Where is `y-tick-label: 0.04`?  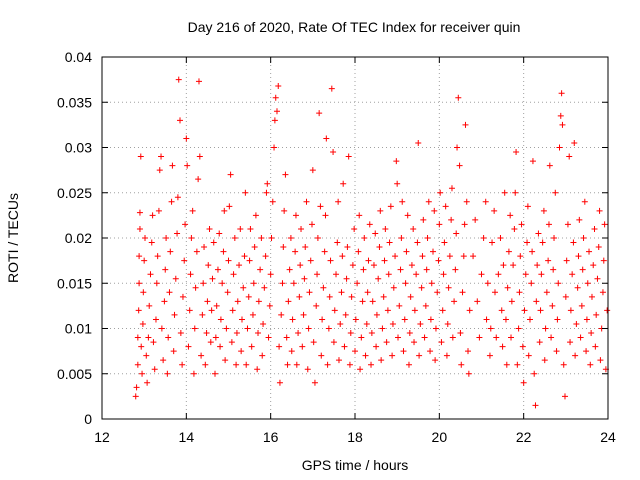
y-tick-label: 0.04 is located at coordinates (78, 57).